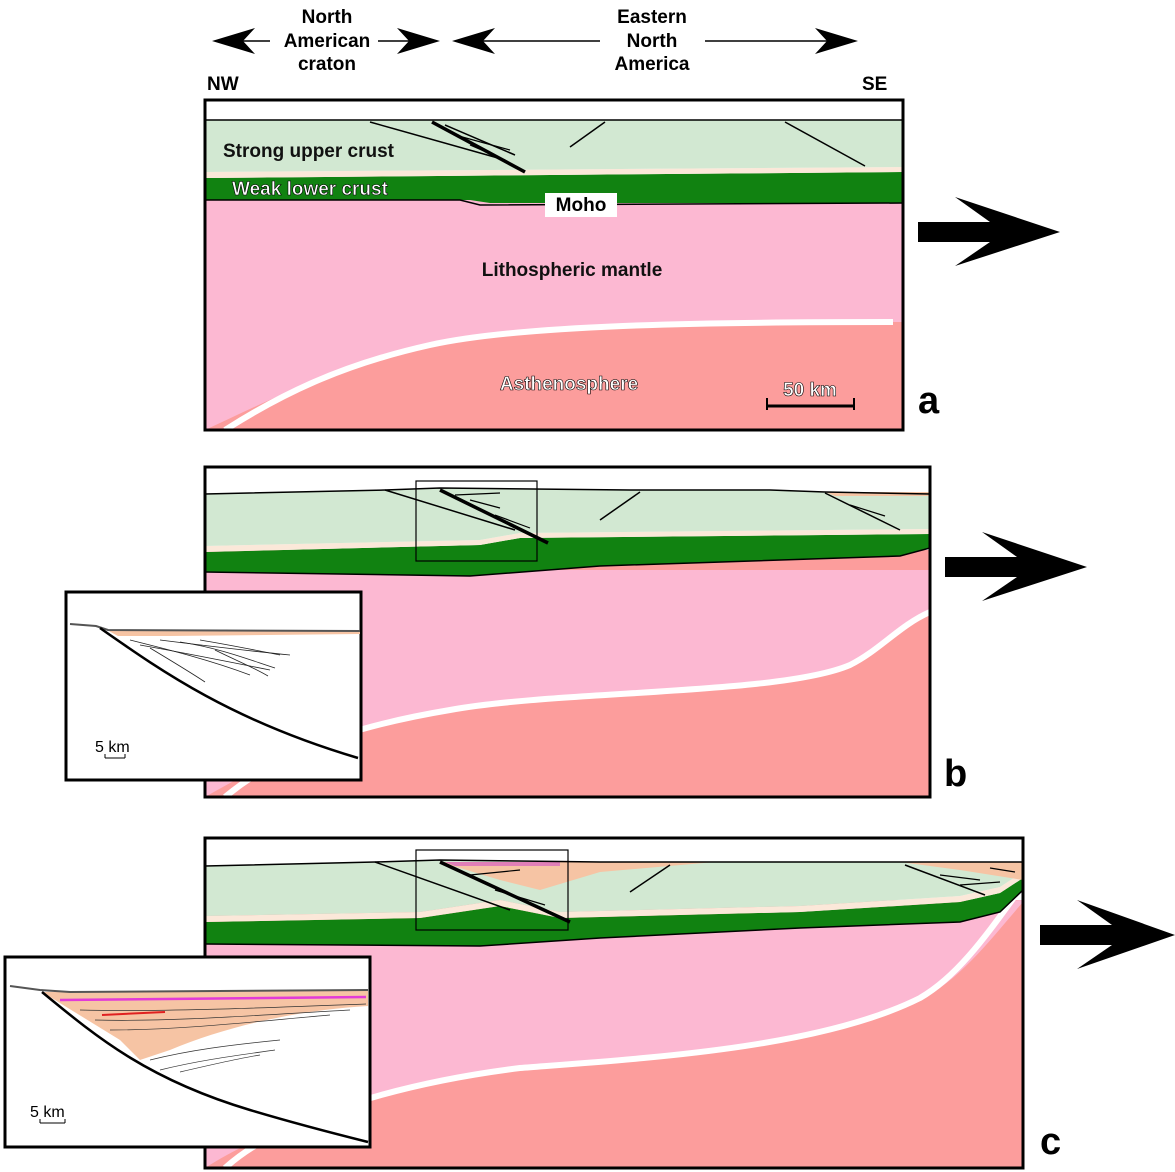 The height and width of the screenshot is (1172, 1175). What do you see at coordinates (1016, 566) in the screenshot?
I see `plate-motion-arrow-b` at bounding box center [1016, 566].